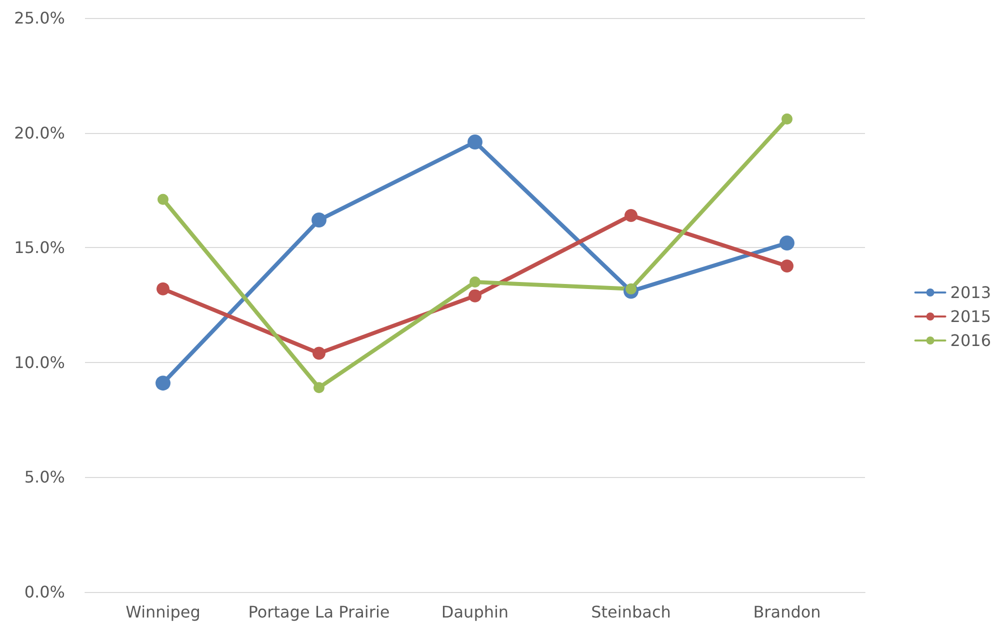  Describe the element at coordinates (163, 612) in the screenshot. I see `x-tick-label: Winnipeg` at that location.